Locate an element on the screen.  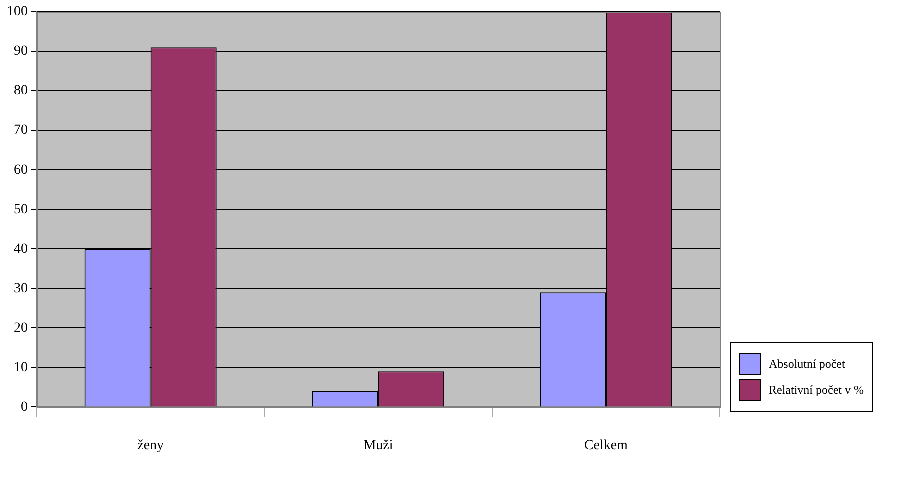
y-tick-label: 90 is located at coordinates (21, 52).